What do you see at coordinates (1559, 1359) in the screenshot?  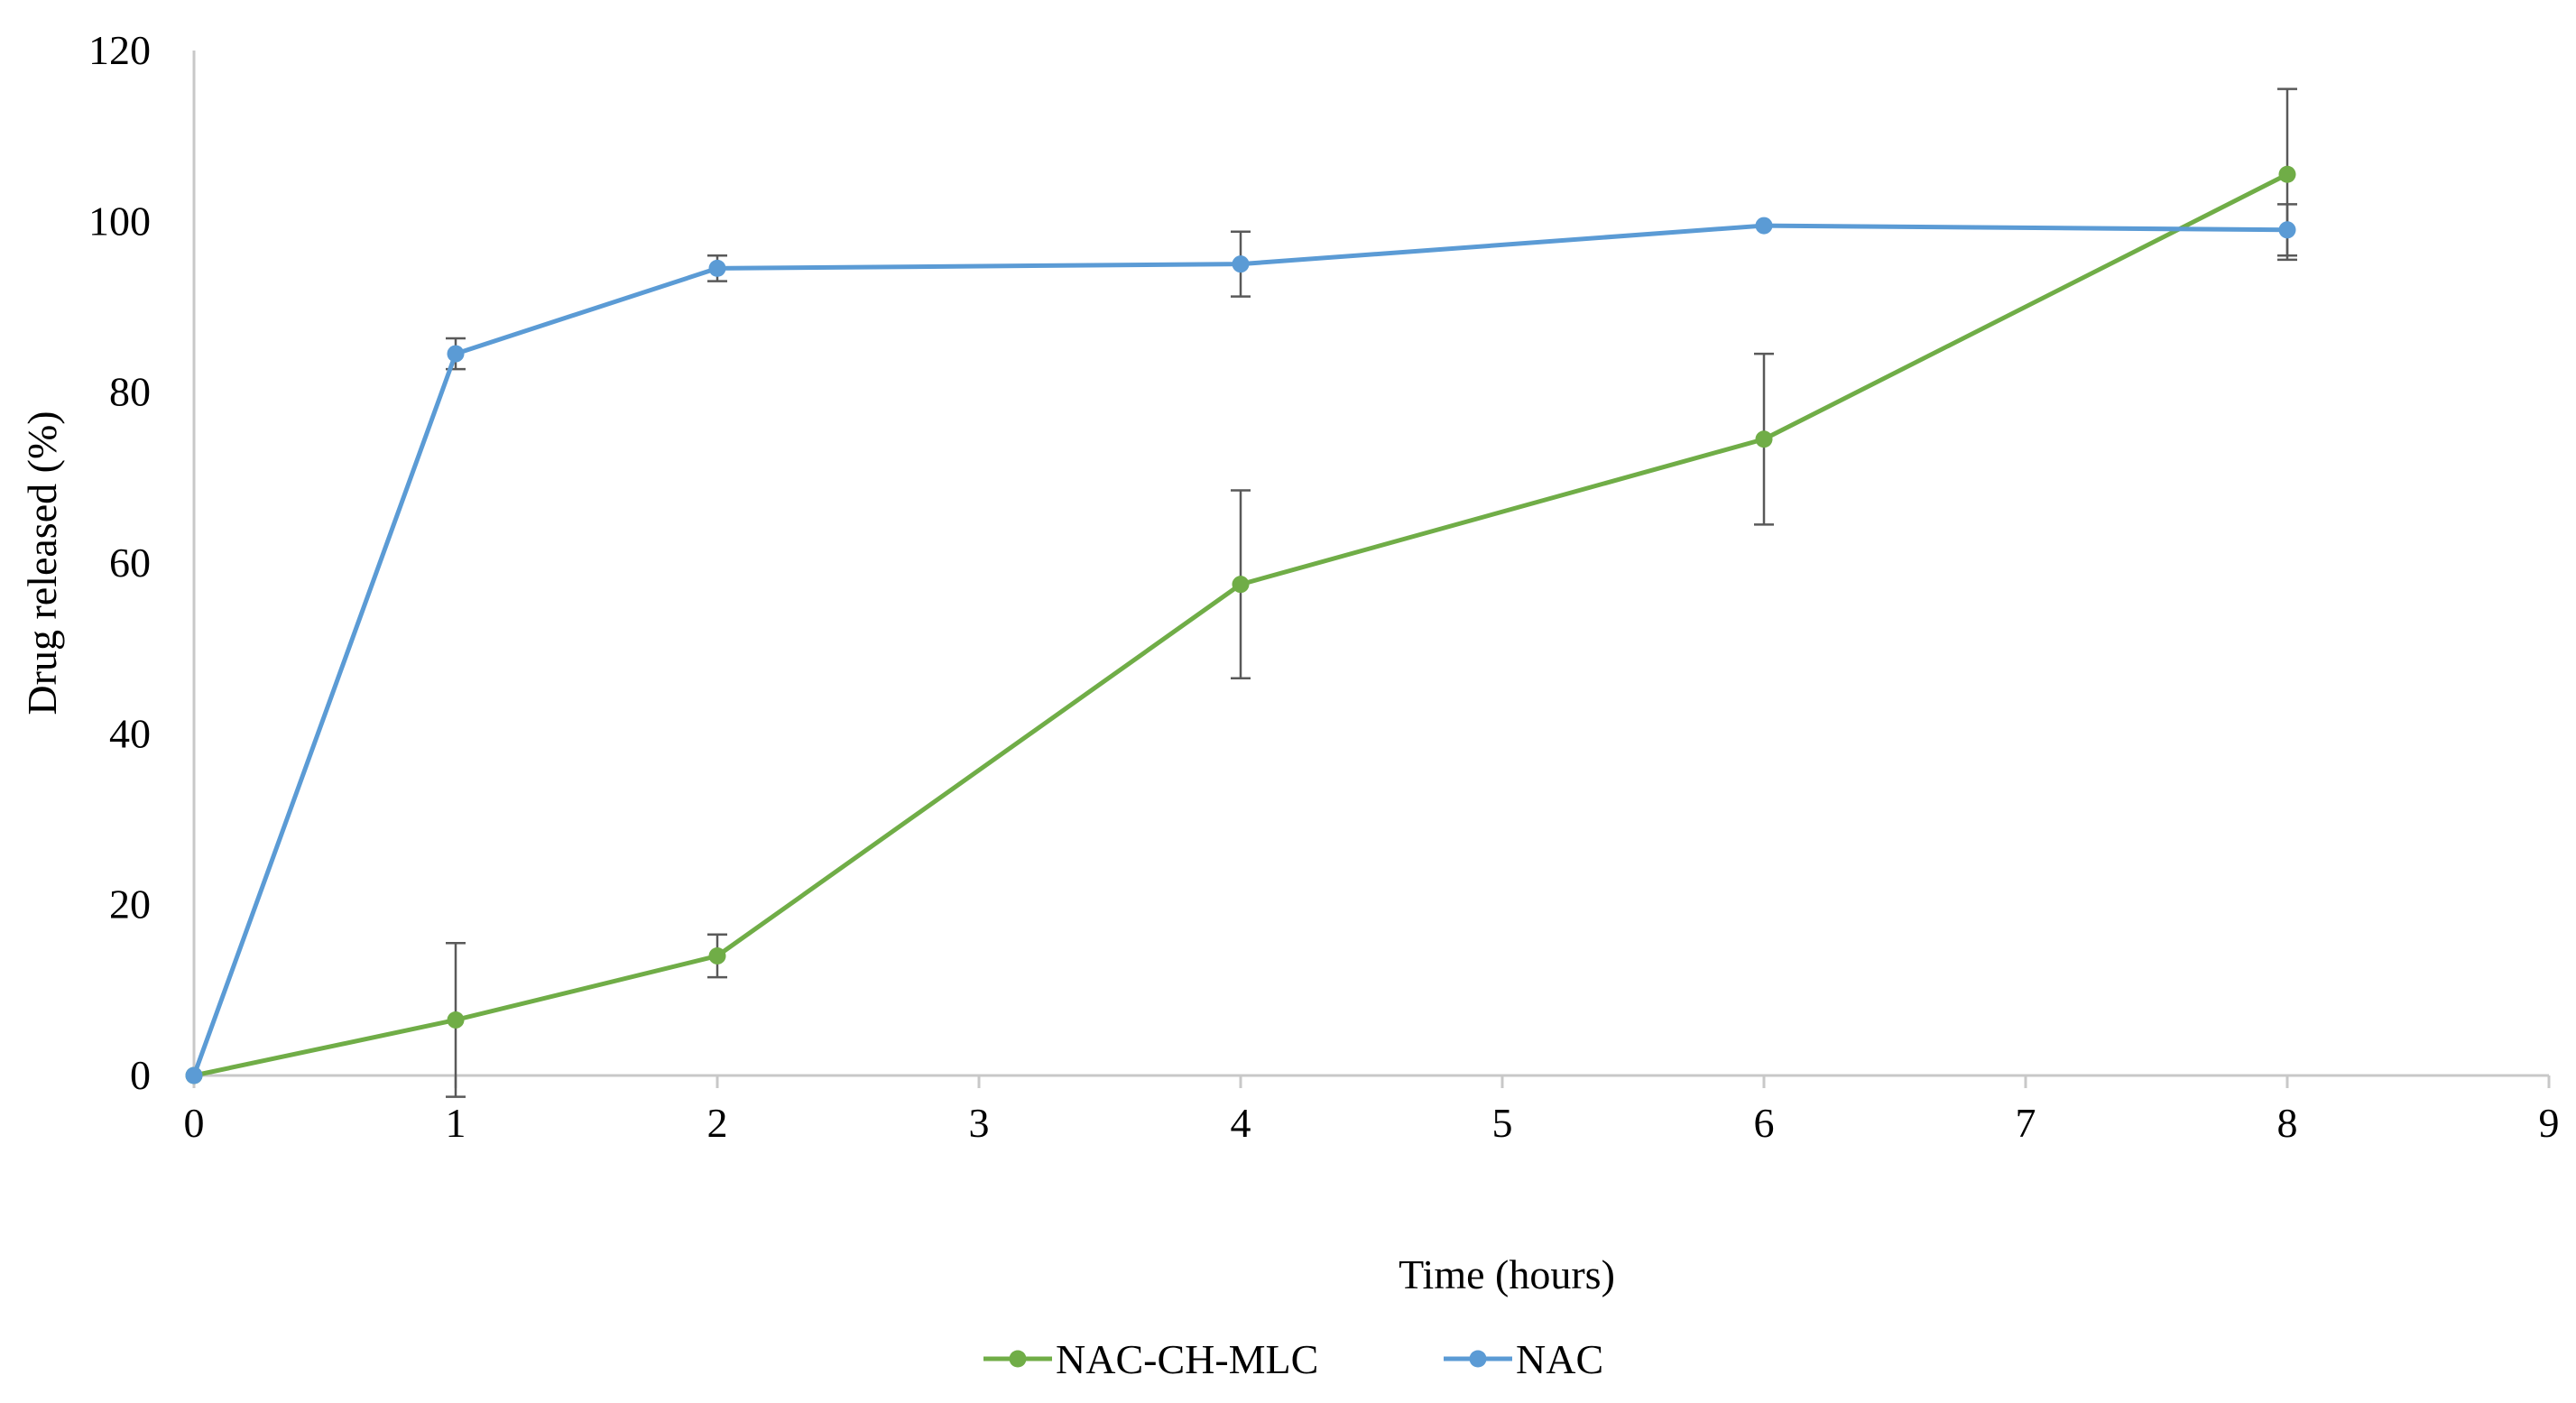 I see `legend-label: NAC` at bounding box center [1559, 1359].